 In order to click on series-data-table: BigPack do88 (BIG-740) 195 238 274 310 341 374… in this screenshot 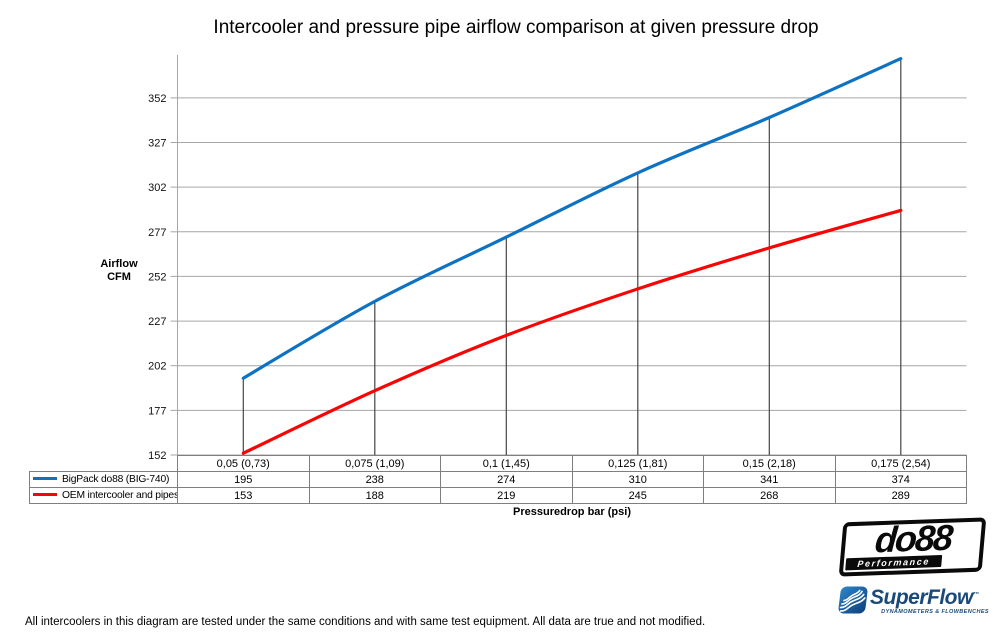, I will do `click(498, 487)`.